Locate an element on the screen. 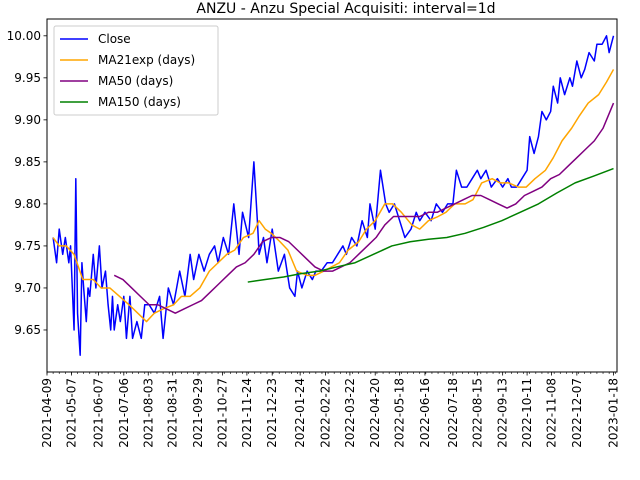 The width and height of the screenshot is (640, 480). x-tick-label: 2022-02-22 is located at coordinates (325, 413).